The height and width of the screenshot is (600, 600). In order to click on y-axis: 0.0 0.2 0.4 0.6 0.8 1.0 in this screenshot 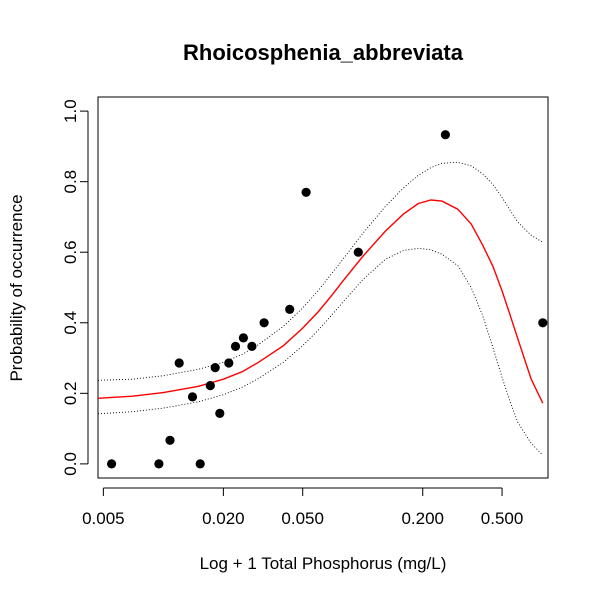, I will do `click(75, 287)`.